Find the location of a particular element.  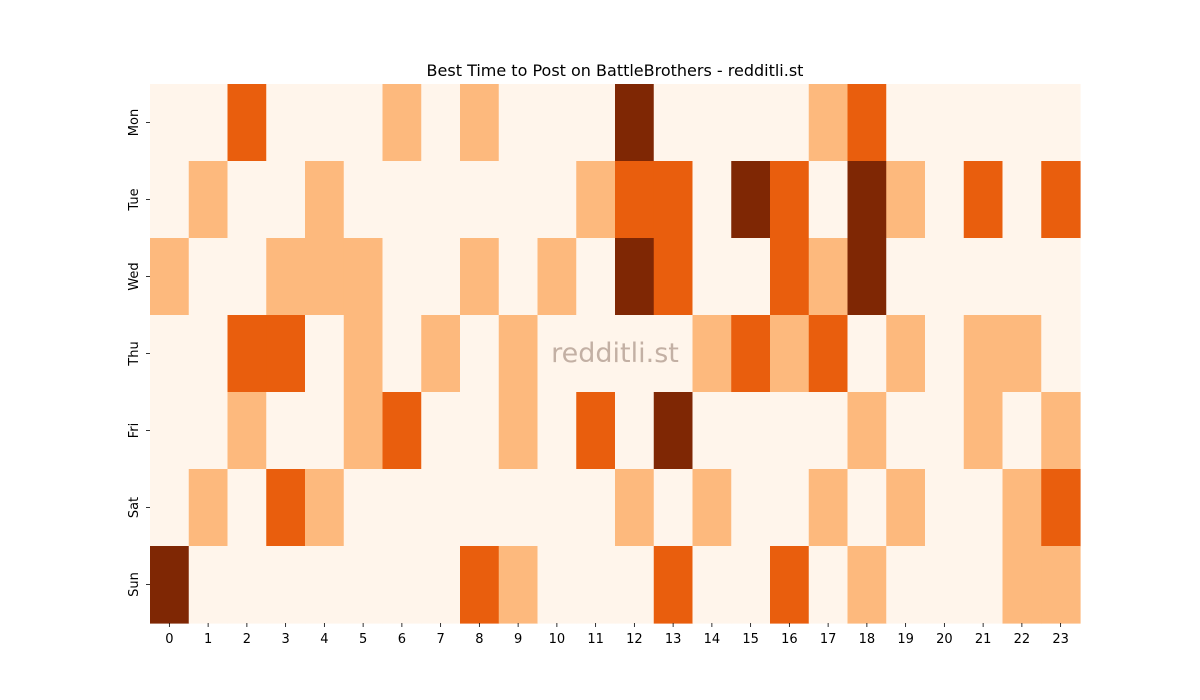

x-tick-label: 7 is located at coordinates (440, 639).